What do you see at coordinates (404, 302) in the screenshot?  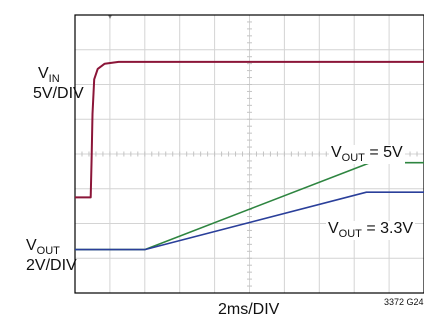 I see `figure-id: 3372 G24` at bounding box center [404, 302].